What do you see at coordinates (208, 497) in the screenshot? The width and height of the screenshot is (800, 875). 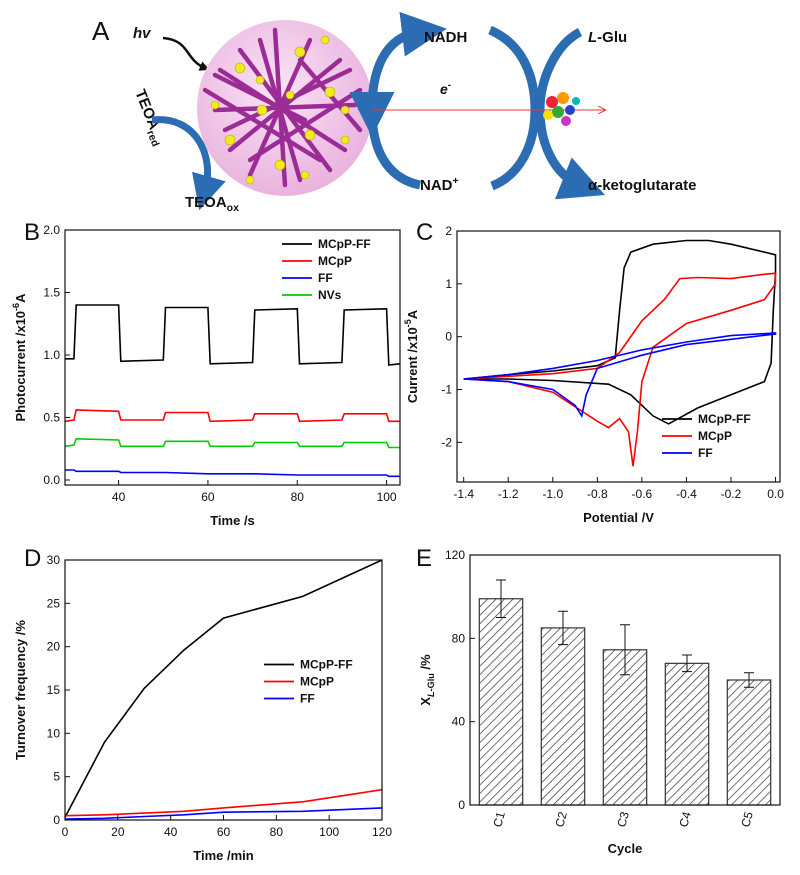 I see `x-tick-label: 60` at bounding box center [208, 497].